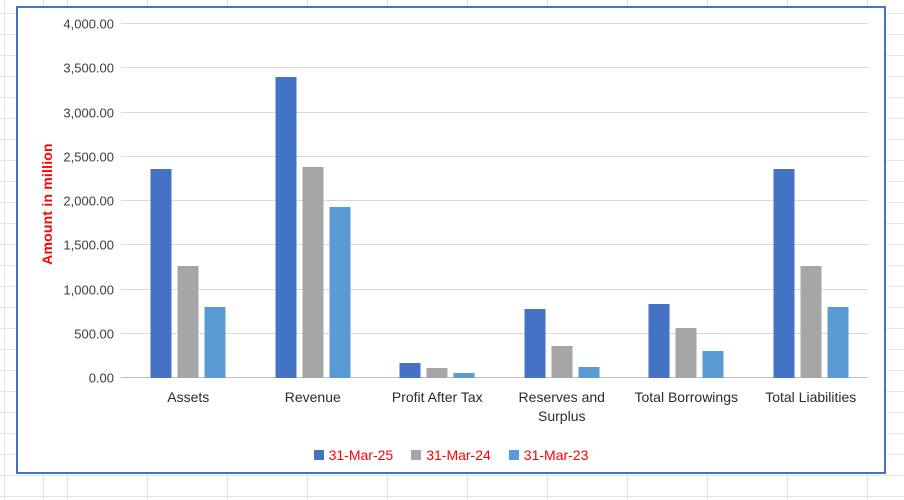  What do you see at coordinates (686, 397) in the screenshot?
I see `category-label-total-borrowings: Total Borrowings` at bounding box center [686, 397].